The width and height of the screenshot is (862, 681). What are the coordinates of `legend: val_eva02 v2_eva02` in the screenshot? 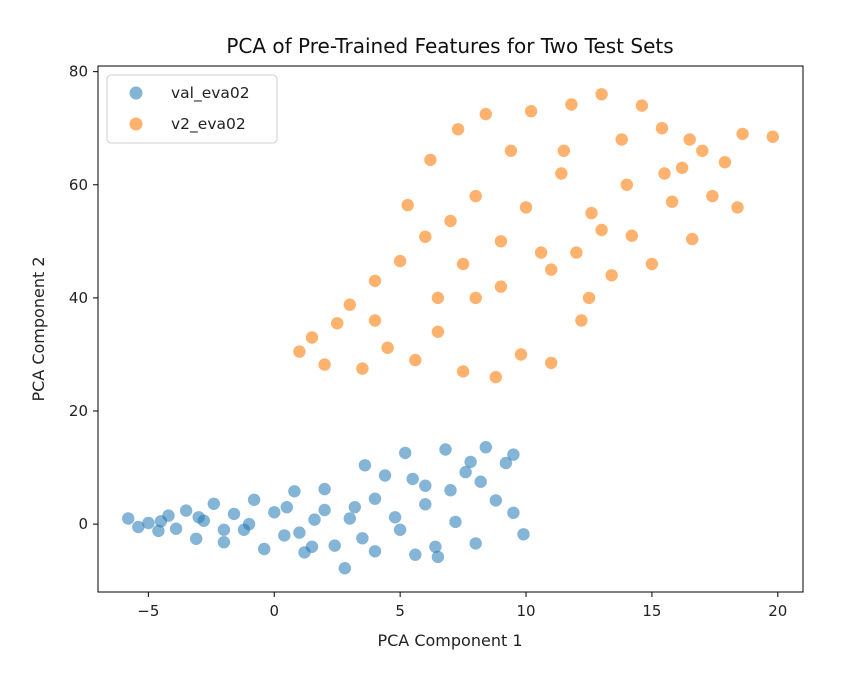 It's located at (192, 109).